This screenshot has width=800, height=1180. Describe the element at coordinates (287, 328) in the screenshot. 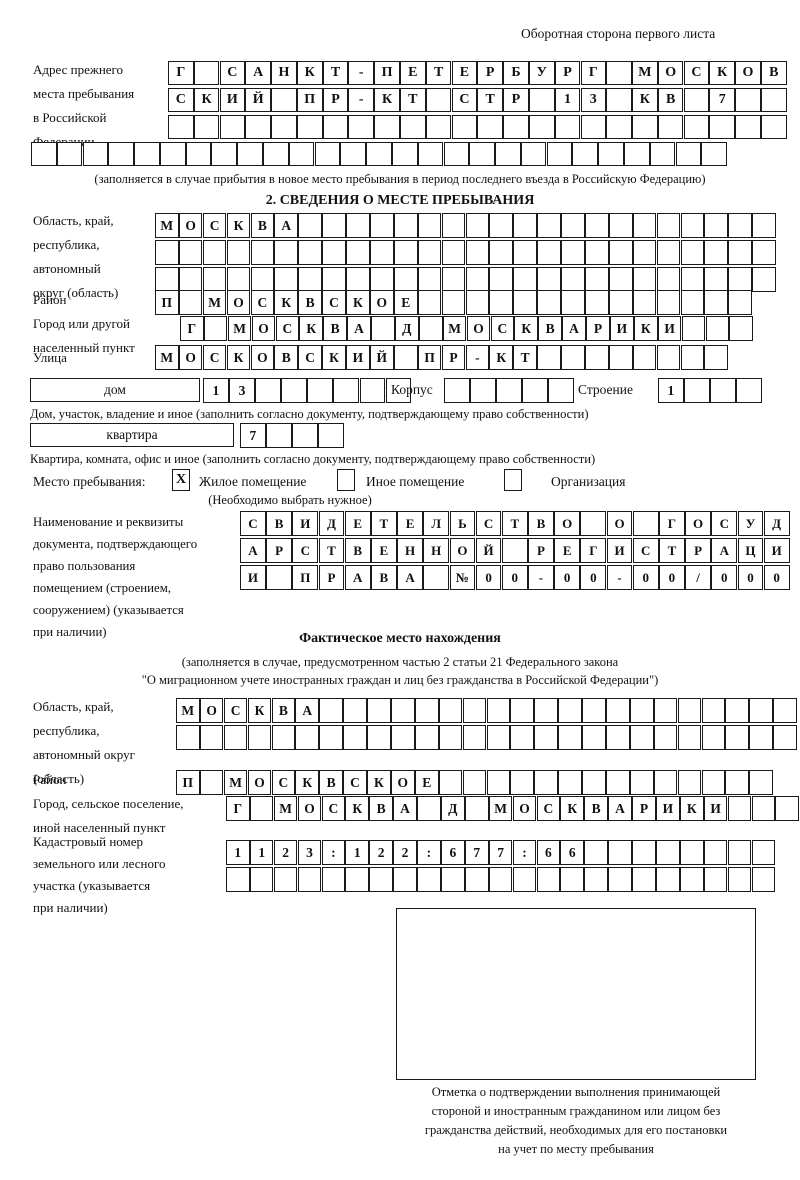

I see `city-row-cell-5: С` at that location.